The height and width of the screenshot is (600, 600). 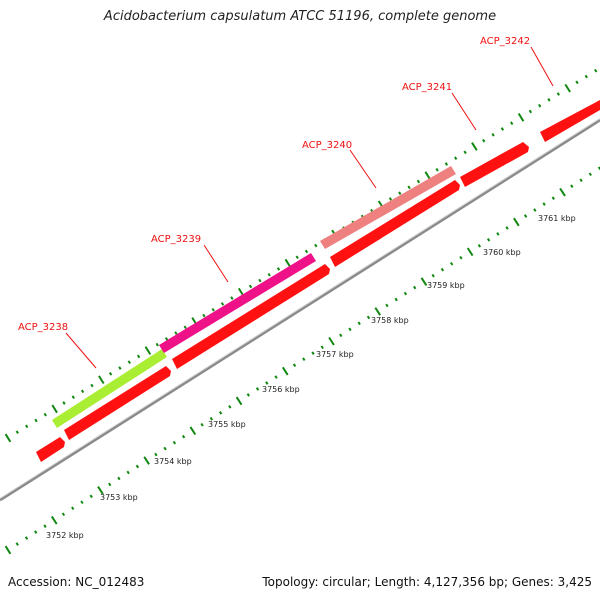 What do you see at coordinates (542, 66) in the screenshot?
I see `leader-acp3242` at bounding box center [542, 66].